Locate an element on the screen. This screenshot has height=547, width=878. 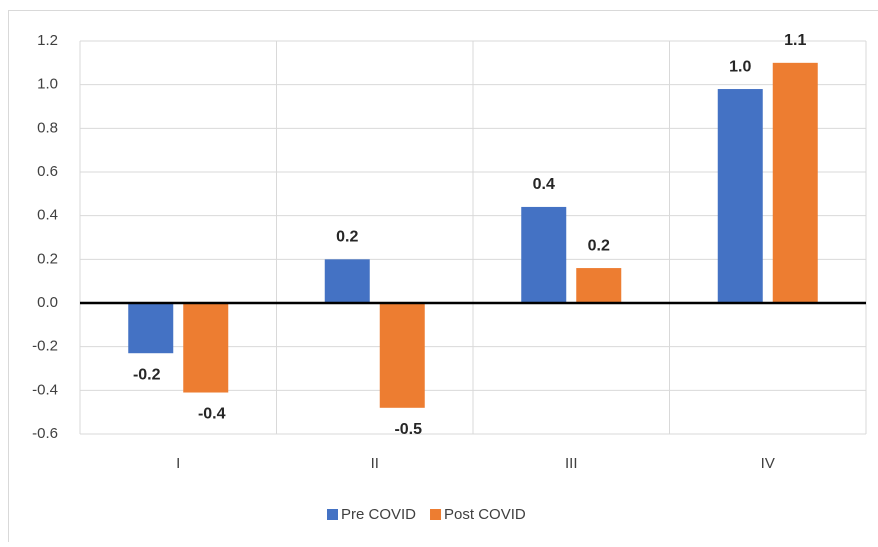
x-tick-label: I is located at coordinates (178, 463).